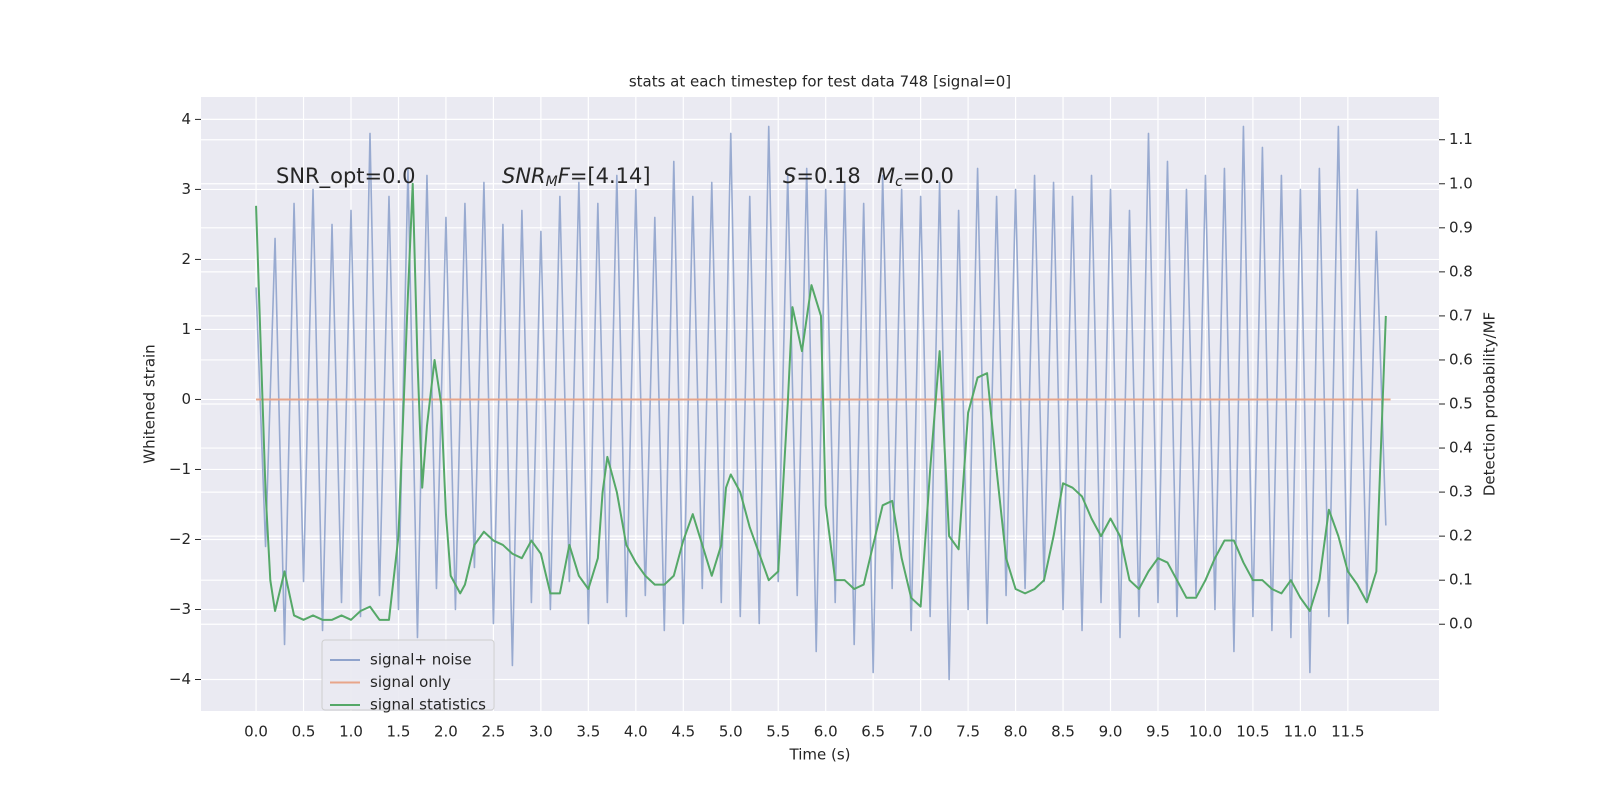  What do you see at coordinates (683, 732) in the screenshot?
I see `x-tick-label: 4.5` at bounding box center [683, 732].